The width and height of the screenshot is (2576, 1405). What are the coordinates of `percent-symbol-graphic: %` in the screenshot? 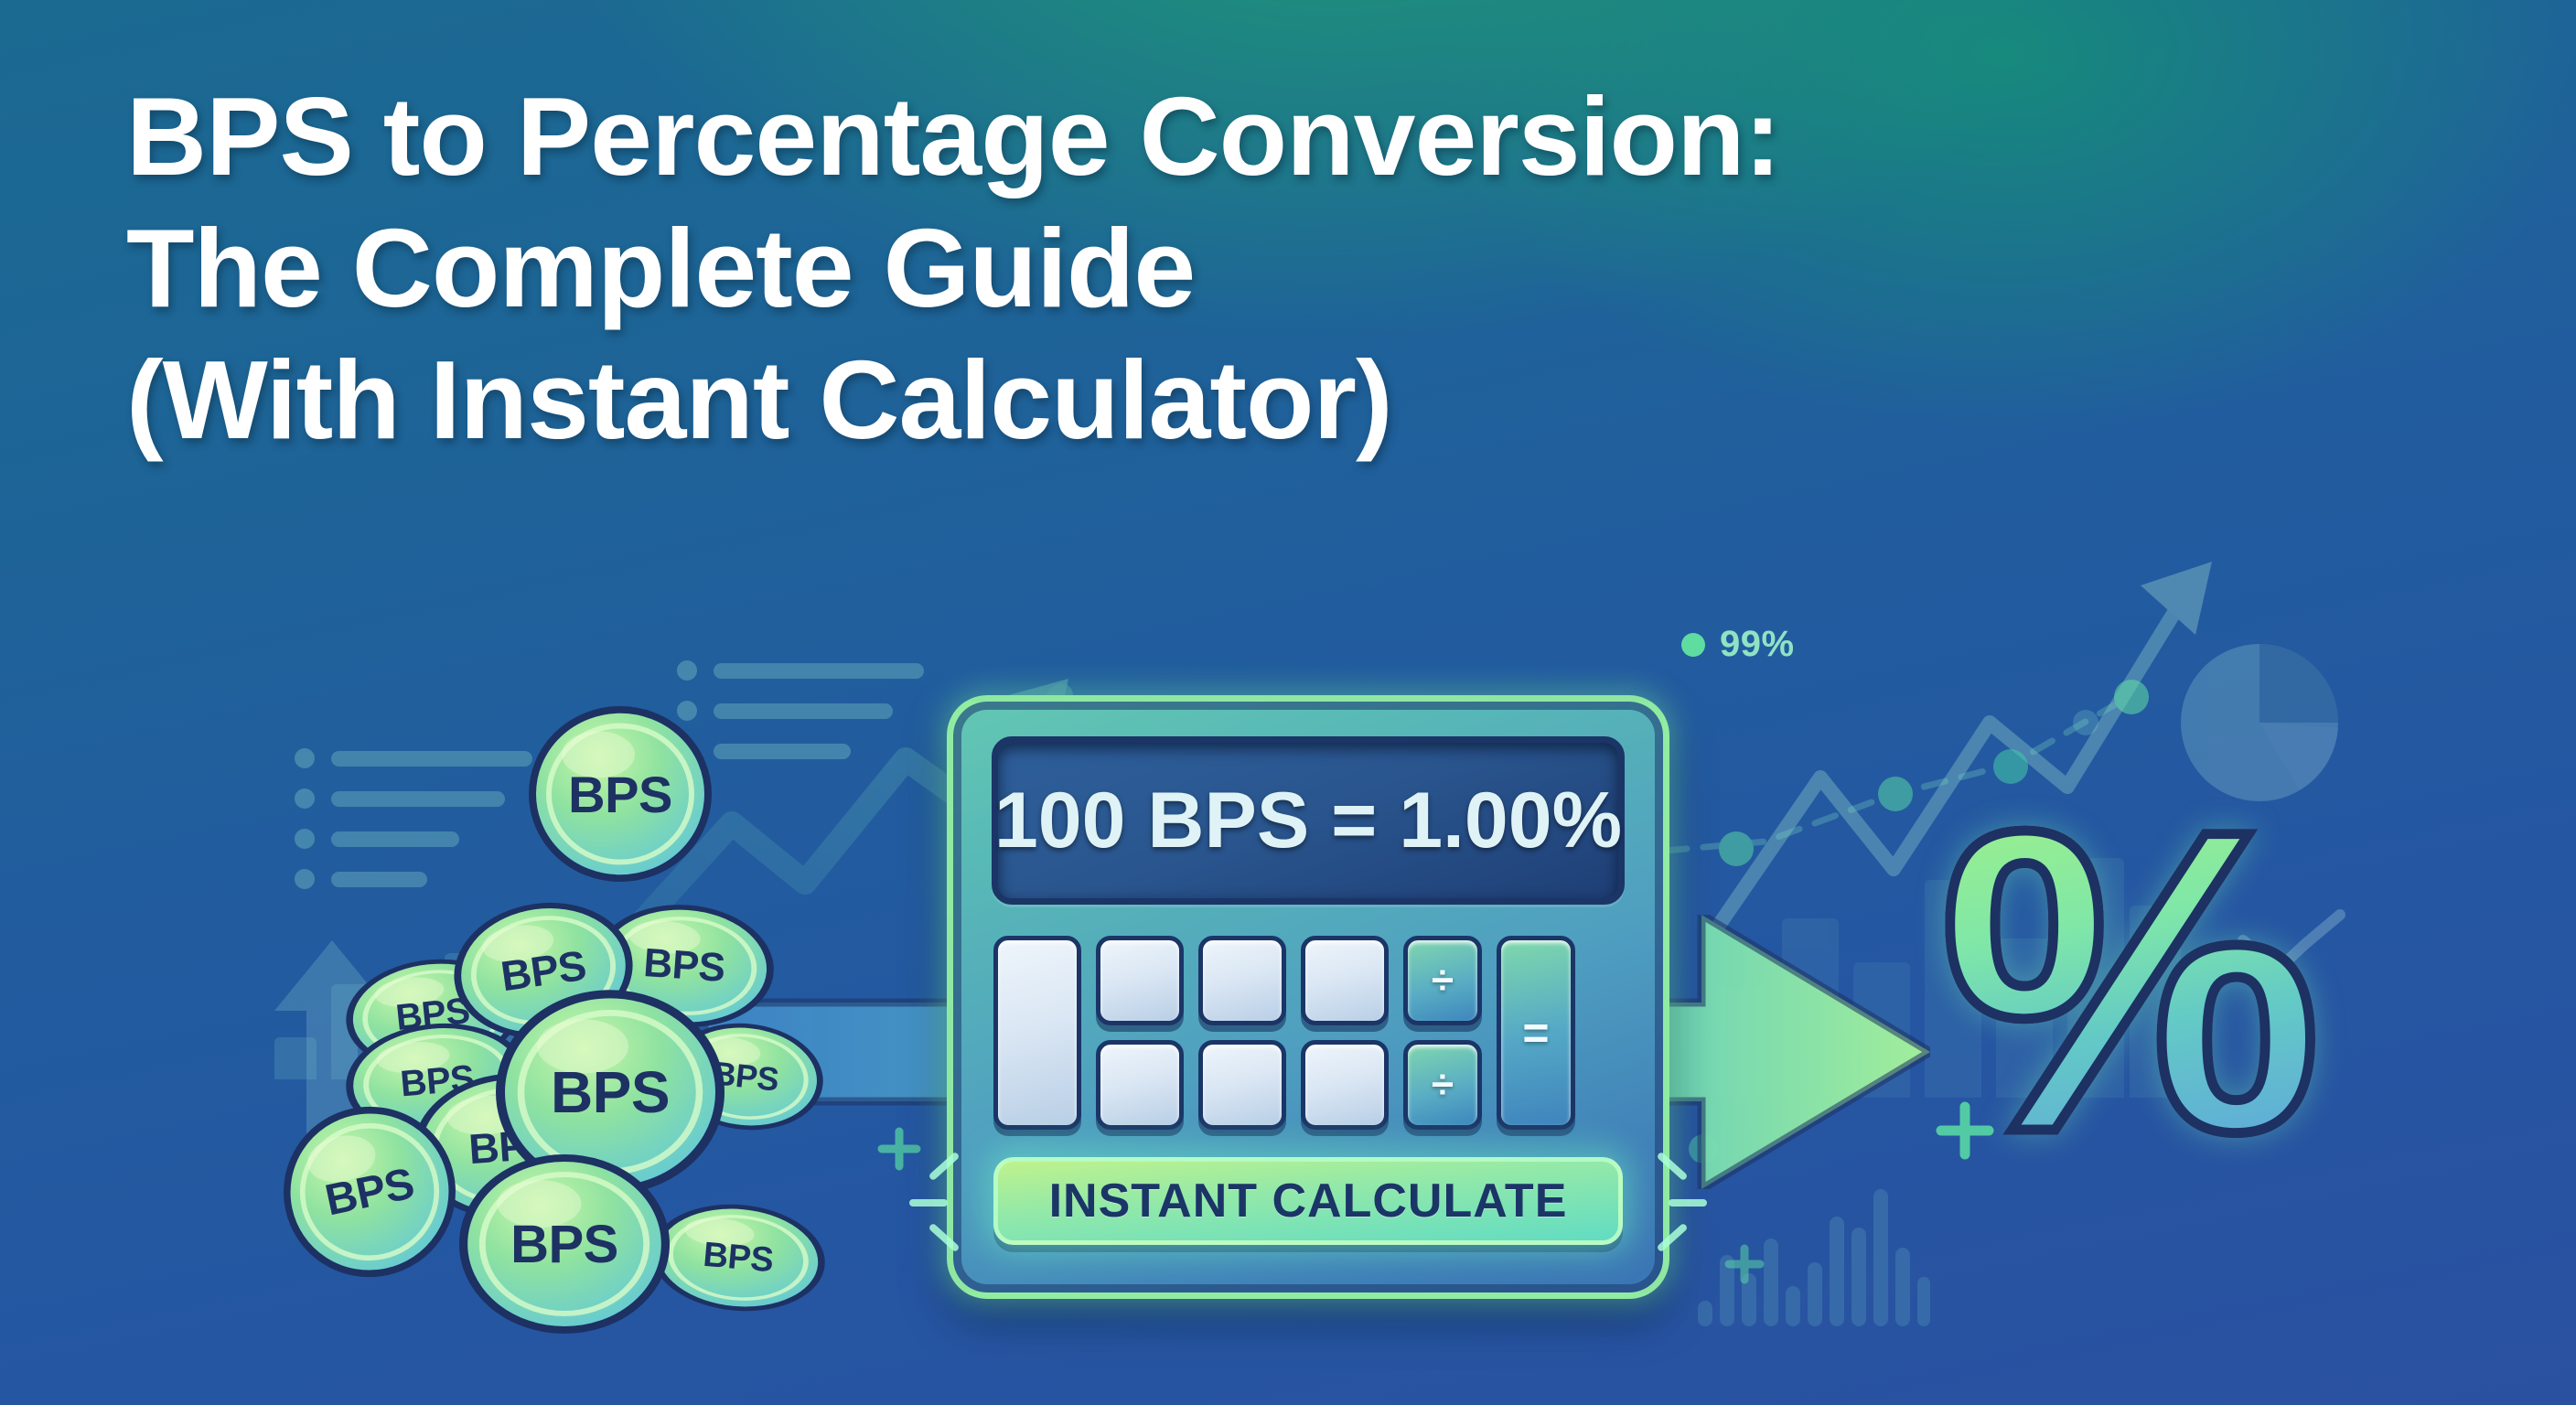 It's located at (2131, 981).